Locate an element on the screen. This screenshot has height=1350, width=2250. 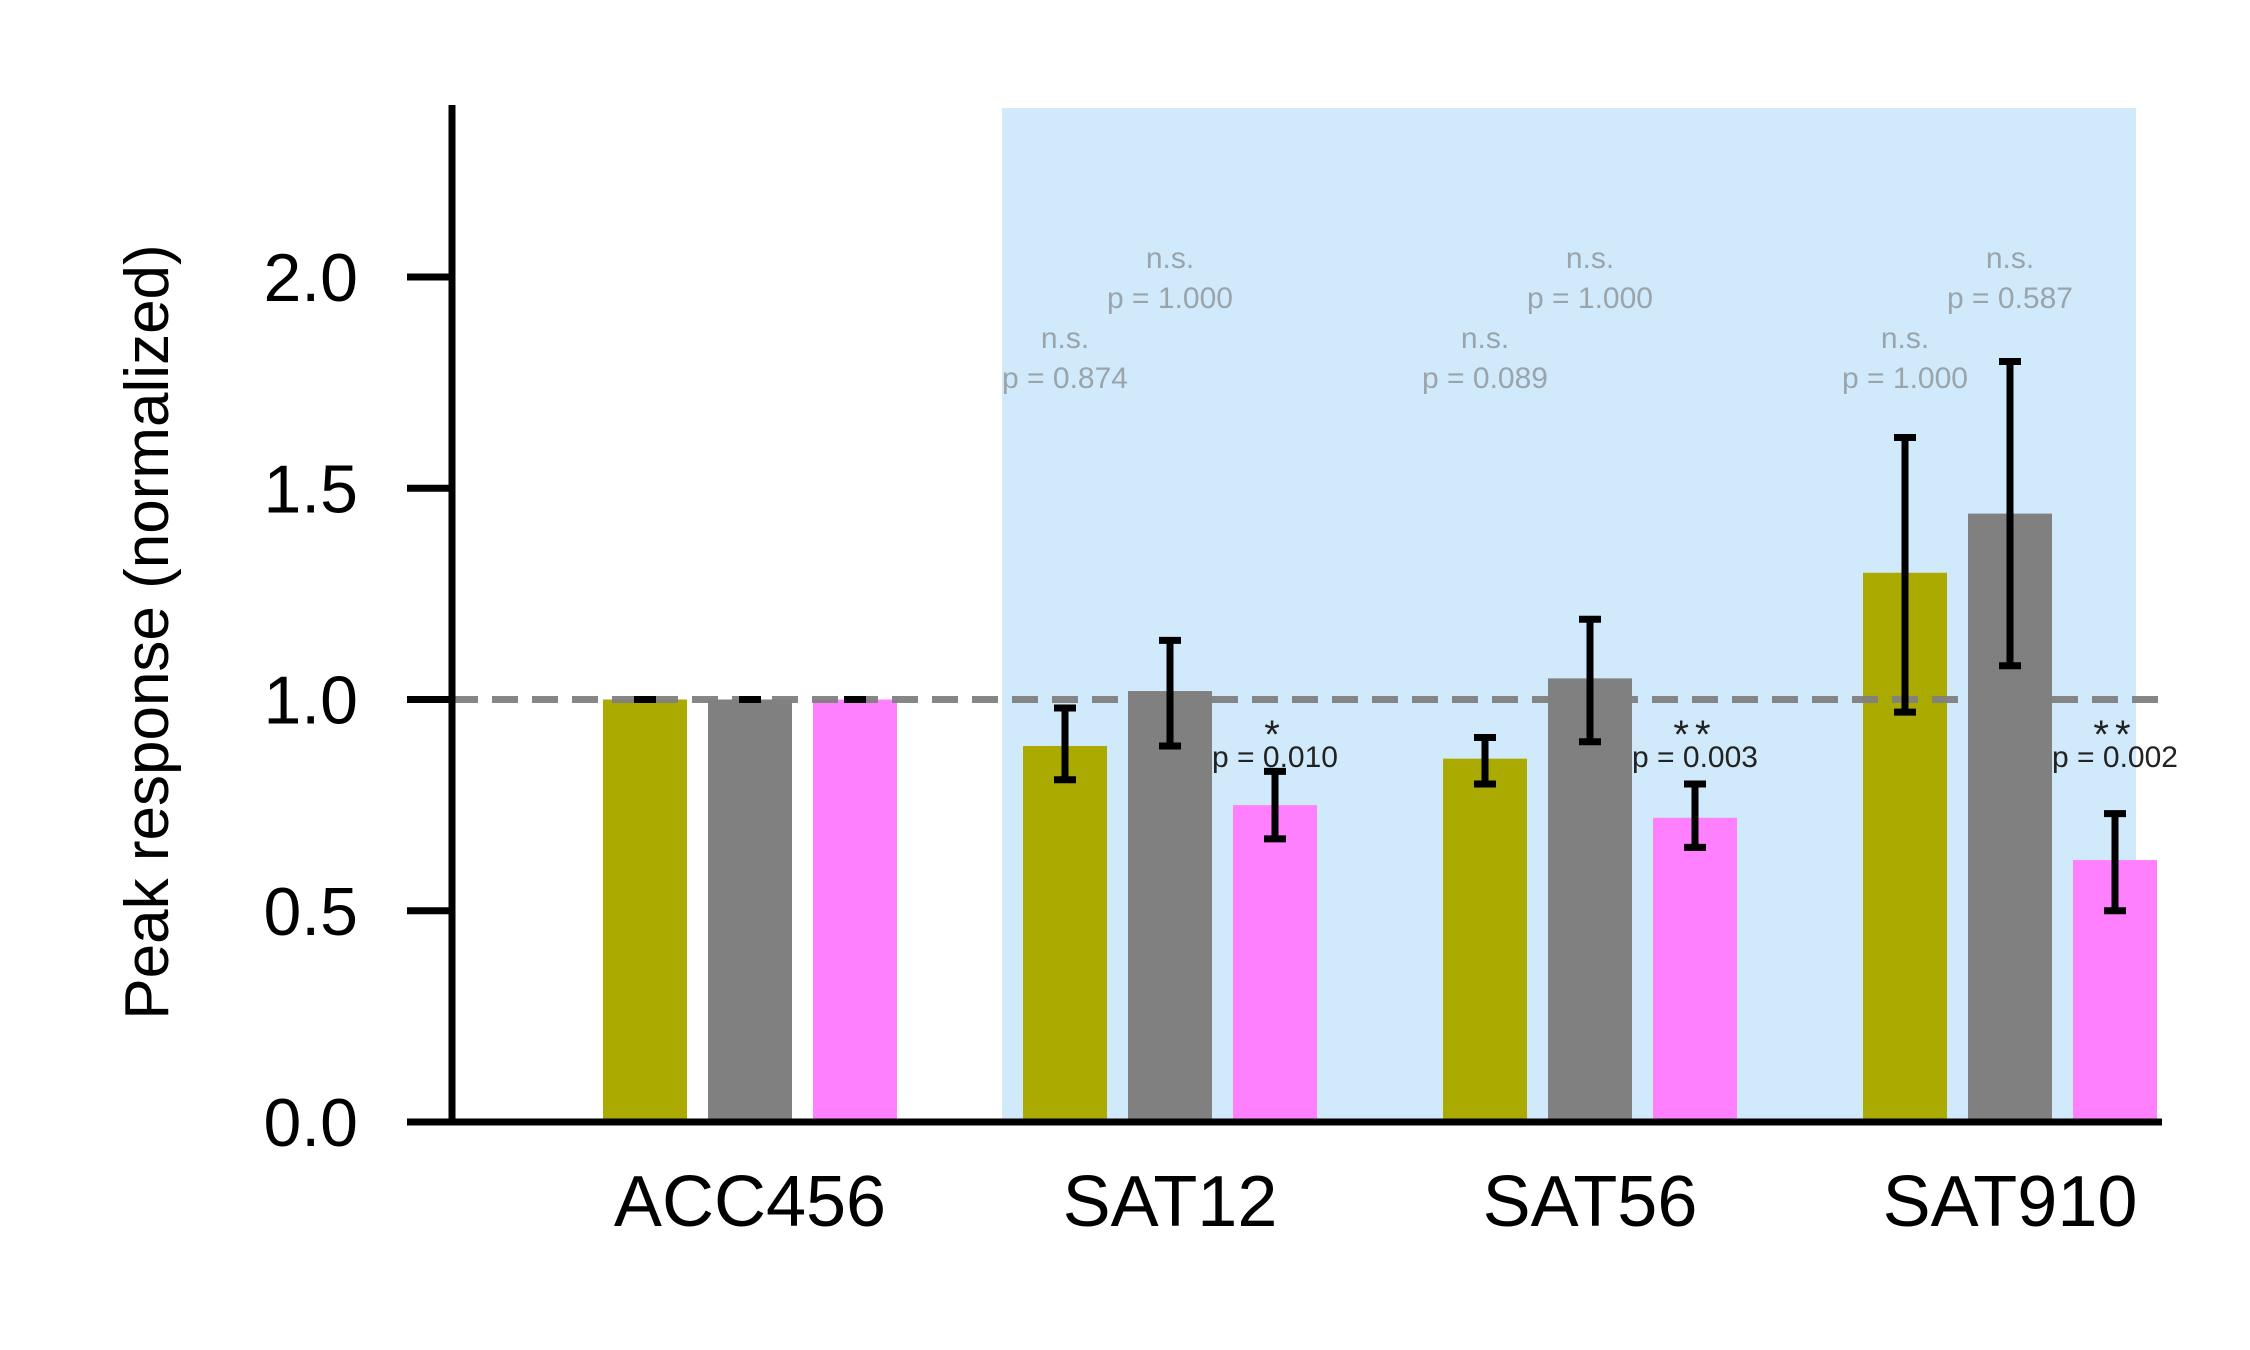
annotation-SAT12-1: n.s. p = 1.000 is located at coordinates (1170, 278).